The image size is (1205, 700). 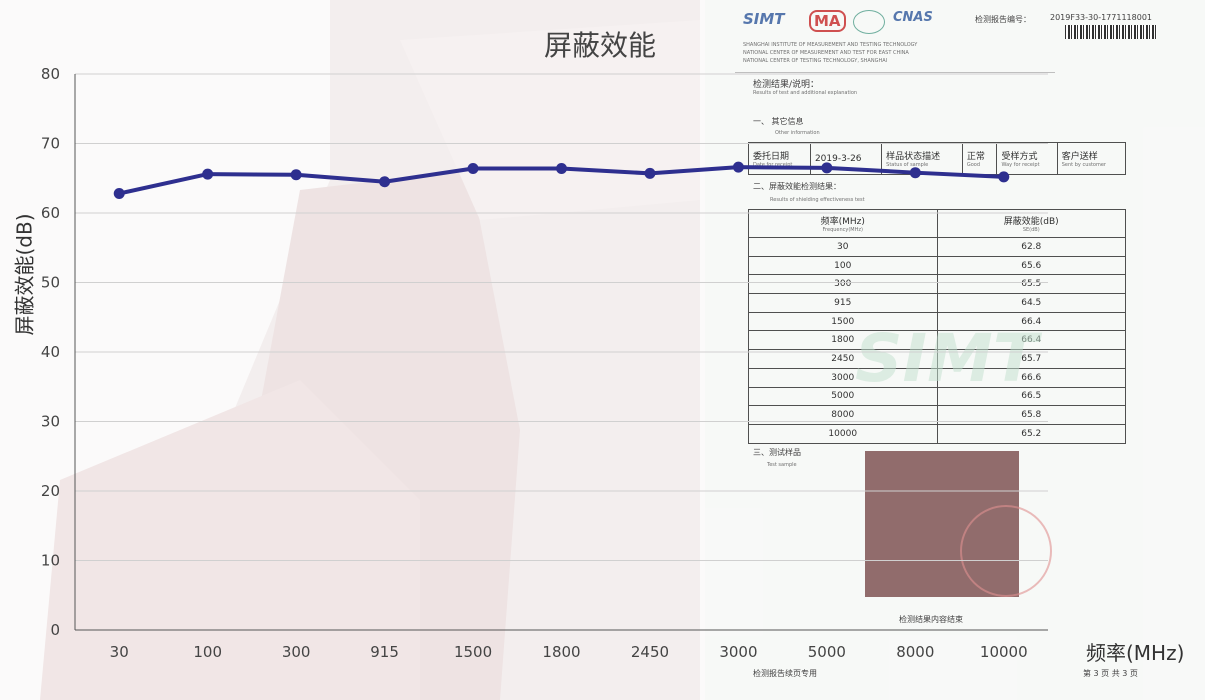 I want to click on se-table-row: 10000 65.2, so click(x=937, y=433).